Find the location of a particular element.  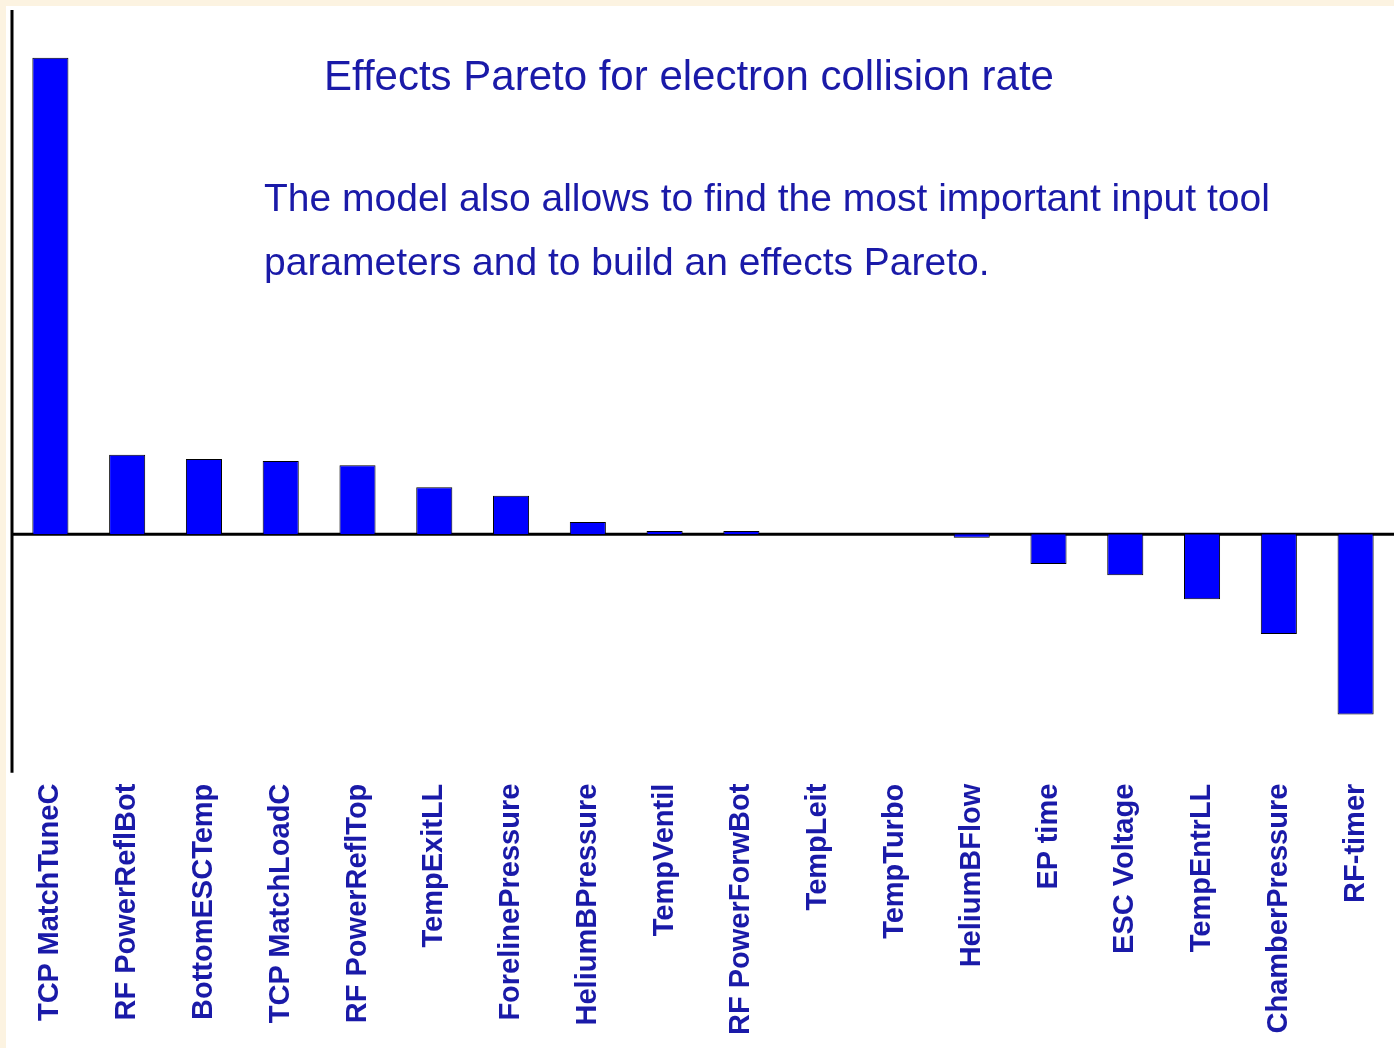

x-tick-label: HeliumBFlow is located at coordinates (969, 875).